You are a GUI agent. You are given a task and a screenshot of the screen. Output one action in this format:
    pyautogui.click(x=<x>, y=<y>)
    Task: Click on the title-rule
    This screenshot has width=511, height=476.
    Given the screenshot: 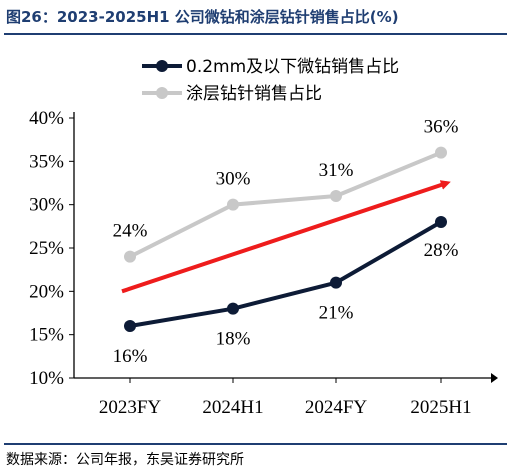 What is the action you would take?
    pyautogui.click(x=255, y=34)
    